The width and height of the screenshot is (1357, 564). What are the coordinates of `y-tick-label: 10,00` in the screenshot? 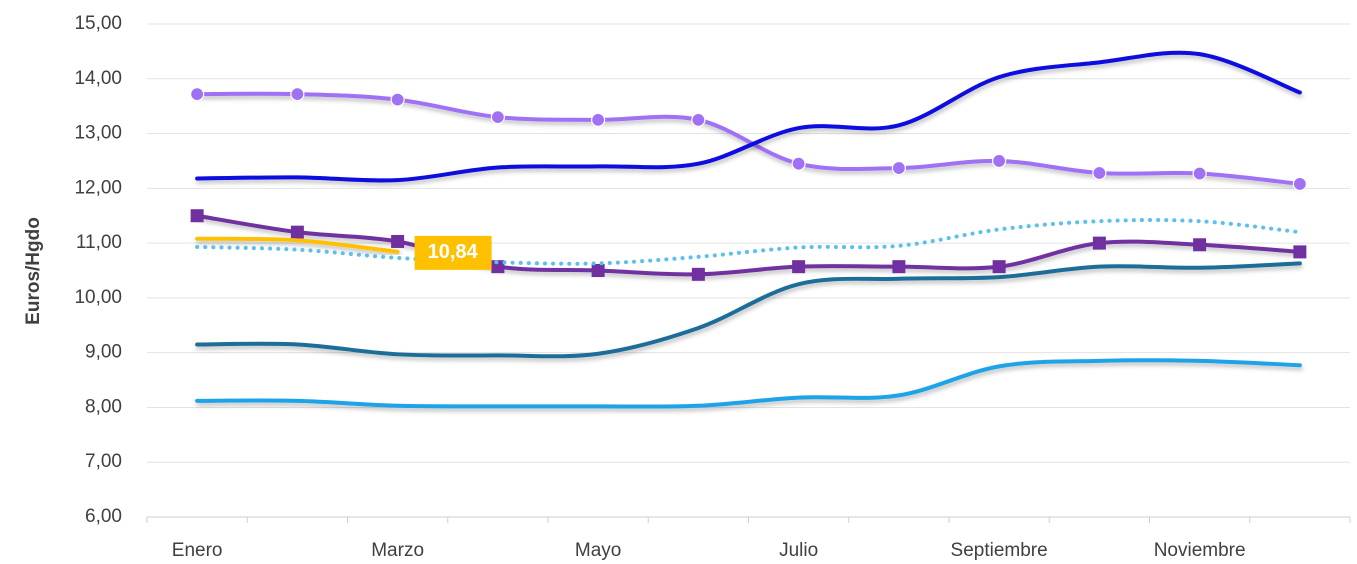 It's located at (98, 297).